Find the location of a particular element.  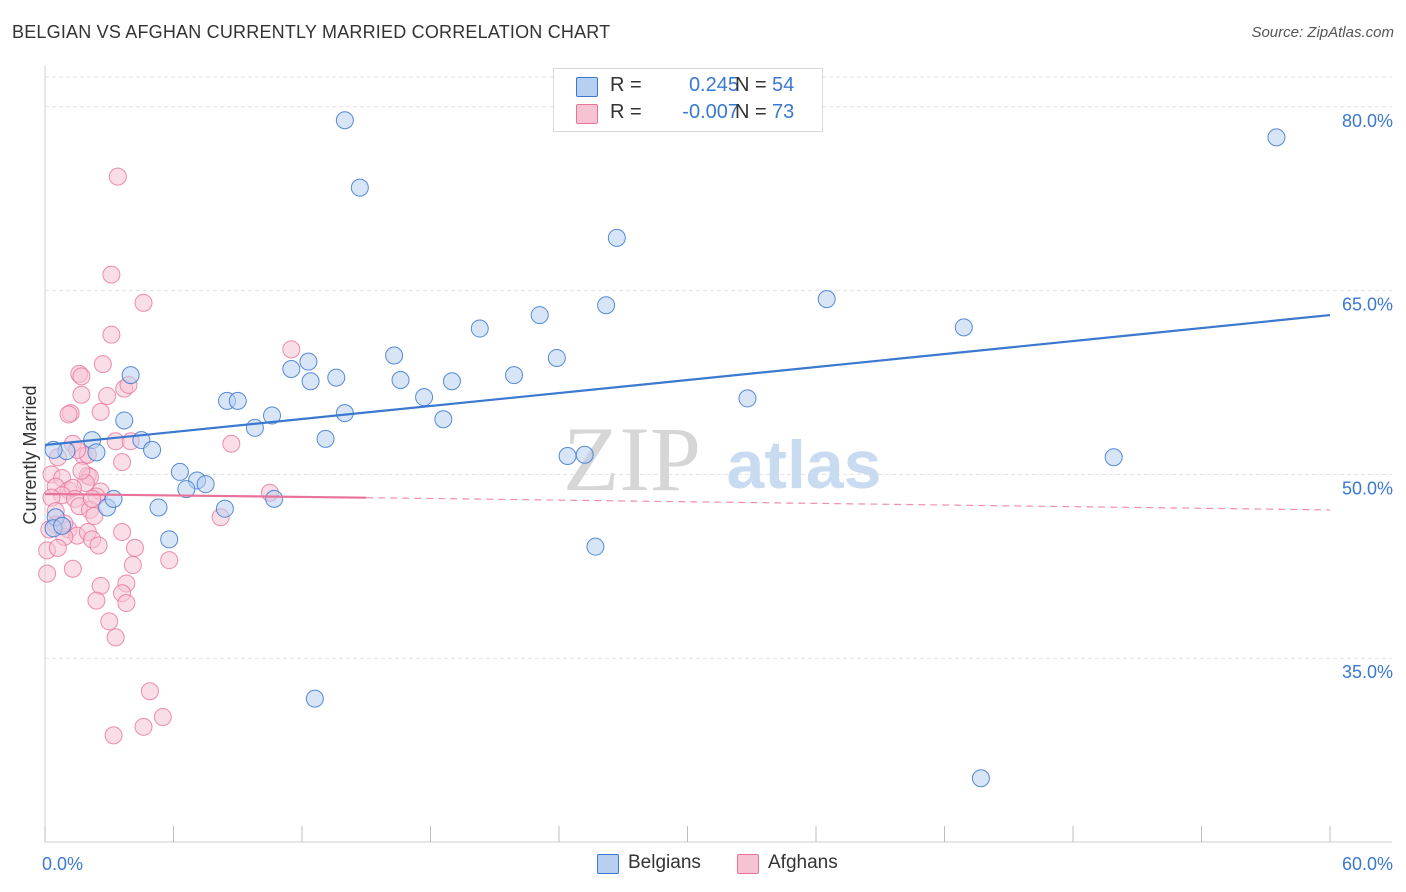

belgian-trend-line is located at coordinates (687, 380).